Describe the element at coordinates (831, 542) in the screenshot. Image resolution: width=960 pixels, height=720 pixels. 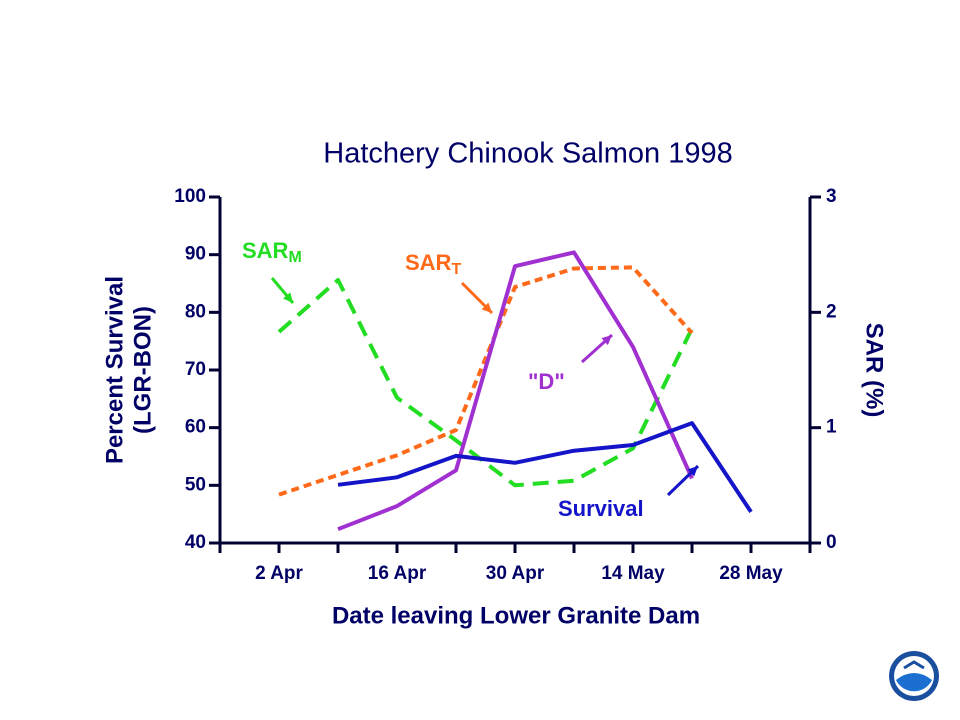
I see `y2-tick-label: 0` at that location.